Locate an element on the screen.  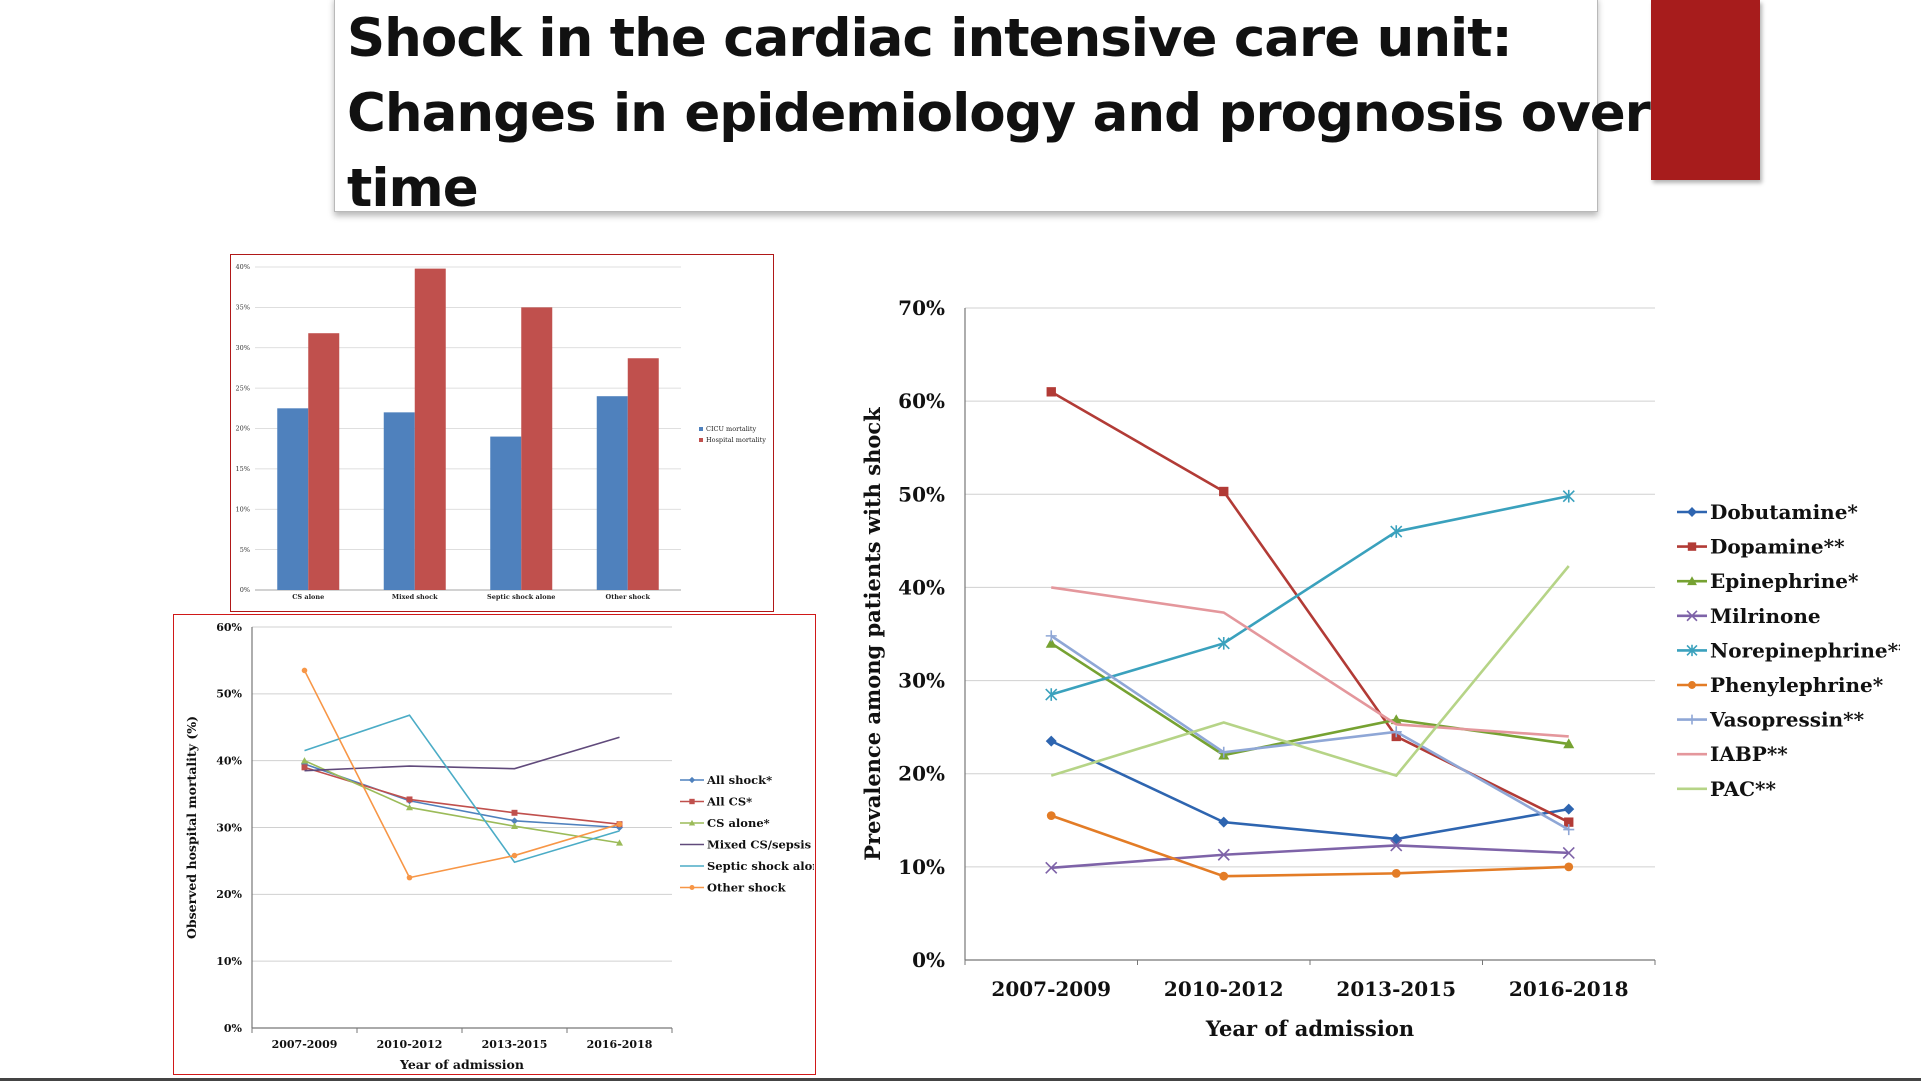
legend-marker-milrinone is located at coordinates (1692, 616).